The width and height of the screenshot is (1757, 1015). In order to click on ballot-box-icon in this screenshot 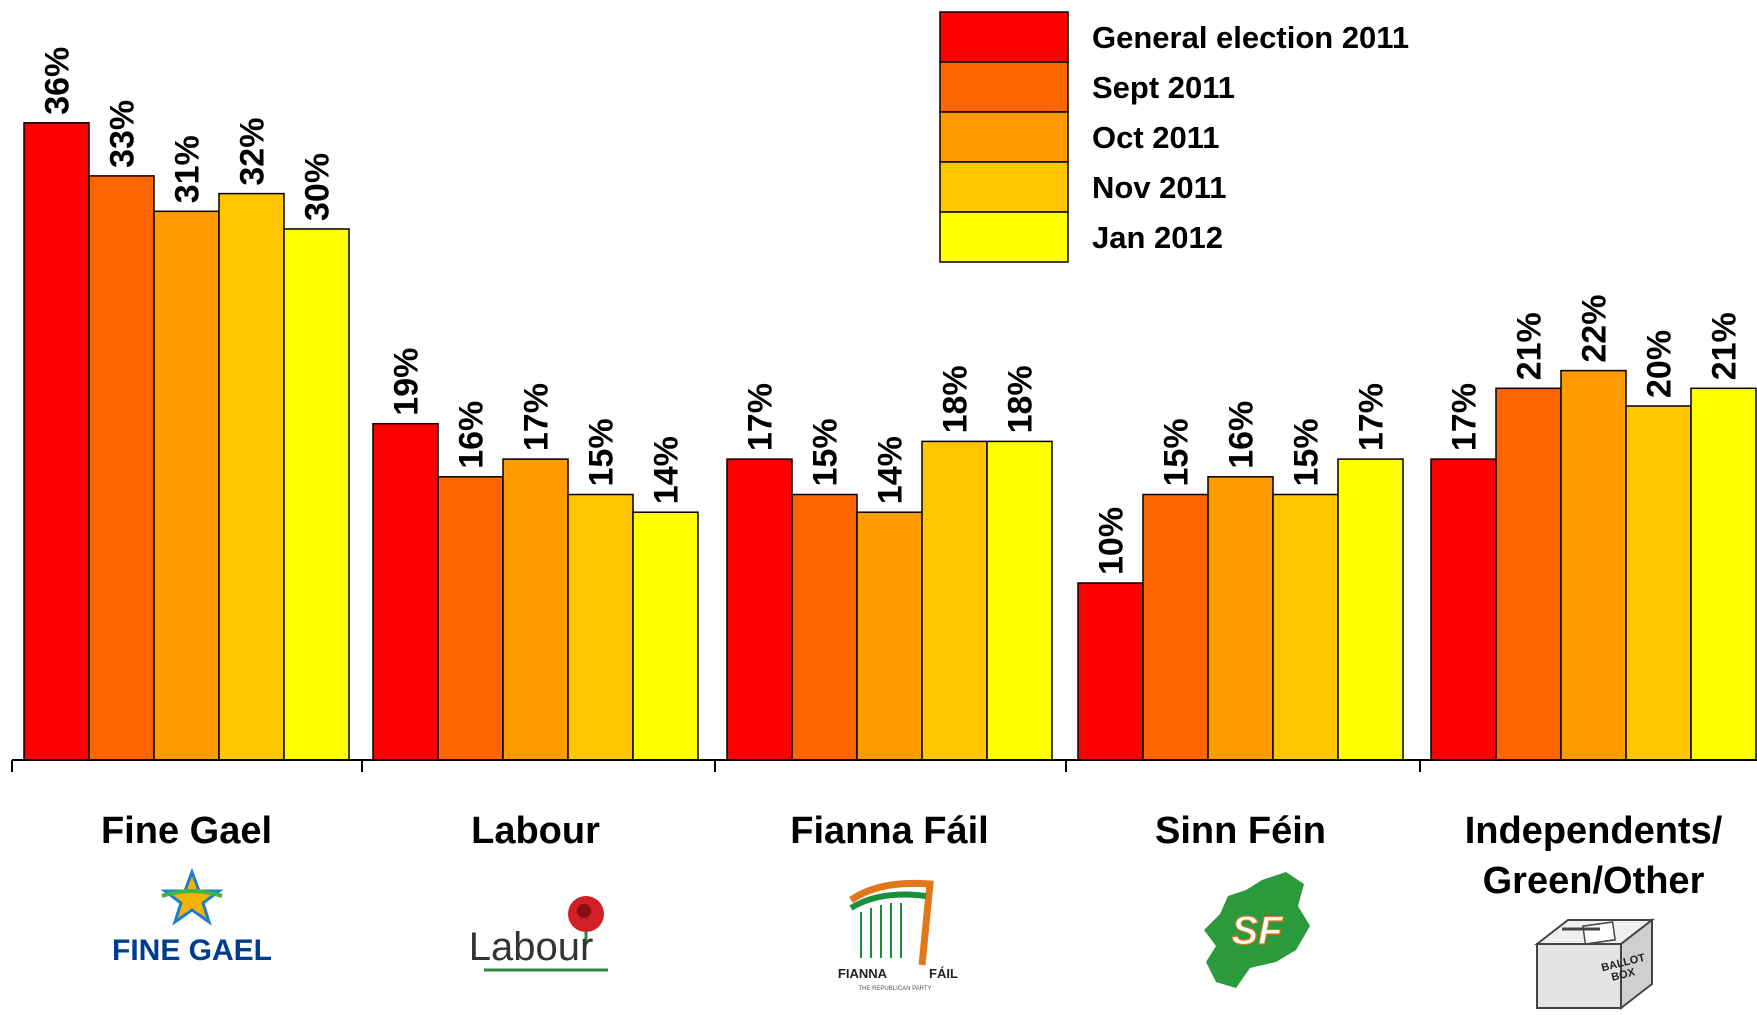, I will do `click(1594, 964)`.